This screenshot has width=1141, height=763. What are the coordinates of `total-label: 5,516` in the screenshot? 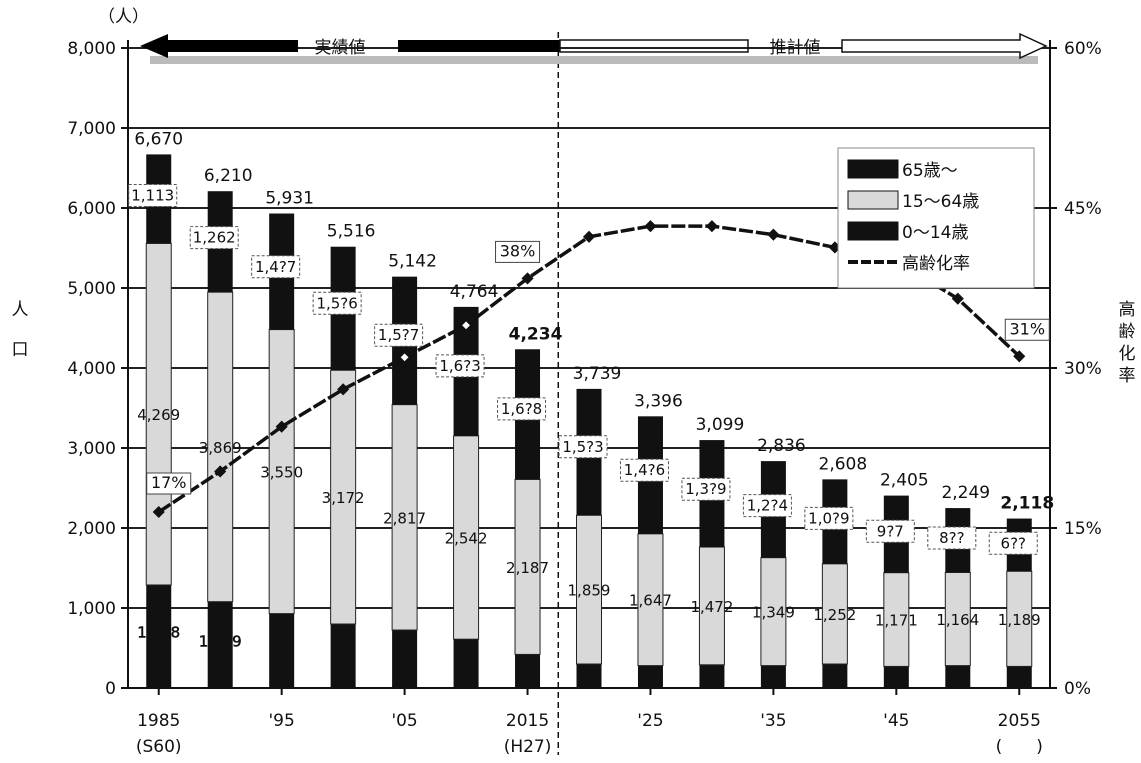 It's located at (351, 232).